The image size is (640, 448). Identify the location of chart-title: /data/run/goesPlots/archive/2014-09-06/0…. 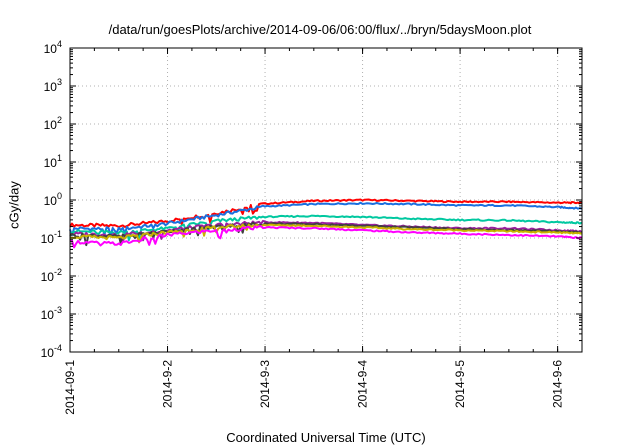
(320, 29).